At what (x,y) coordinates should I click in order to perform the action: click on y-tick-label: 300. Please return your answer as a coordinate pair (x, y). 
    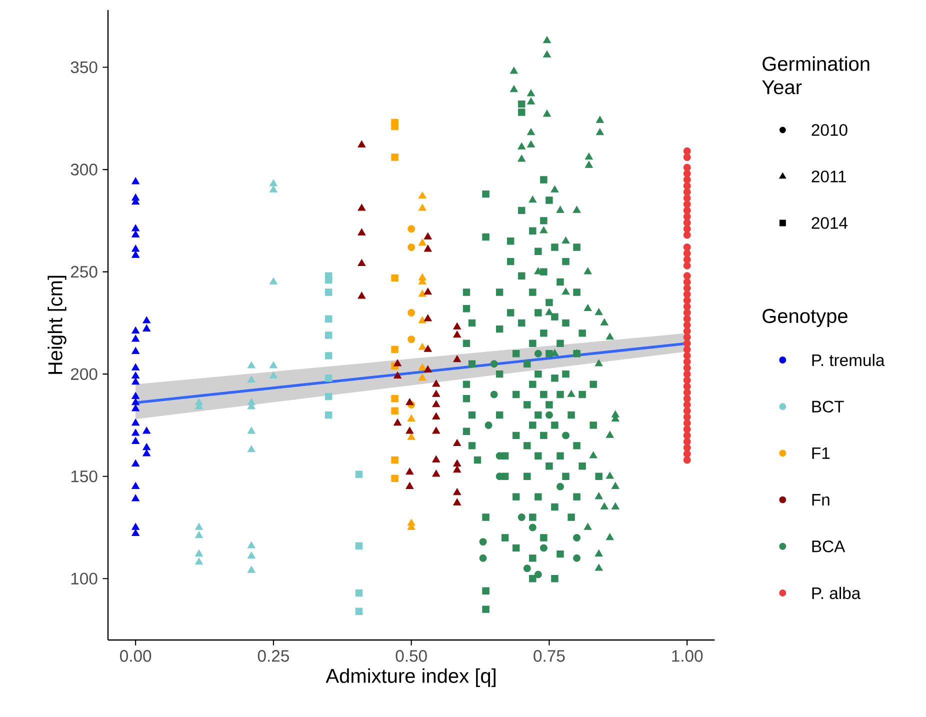
    Looking at the image, I should click on (84, 170).